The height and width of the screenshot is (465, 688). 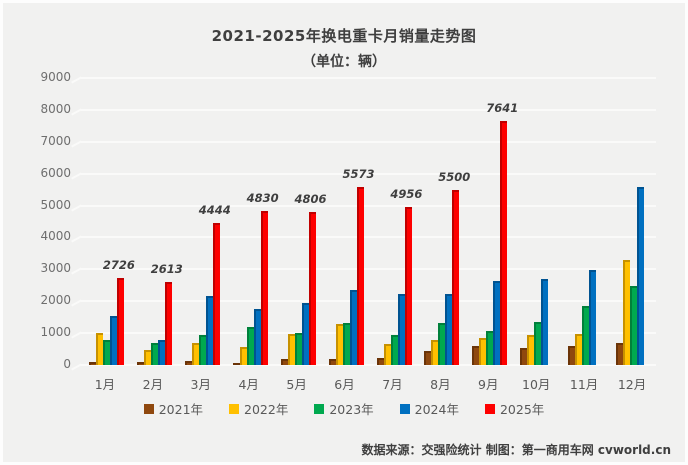 What do you see at coordinates (620, 354) in the screenshot?
I see `bar-2021年-12月` at bounding box center [620, 354].